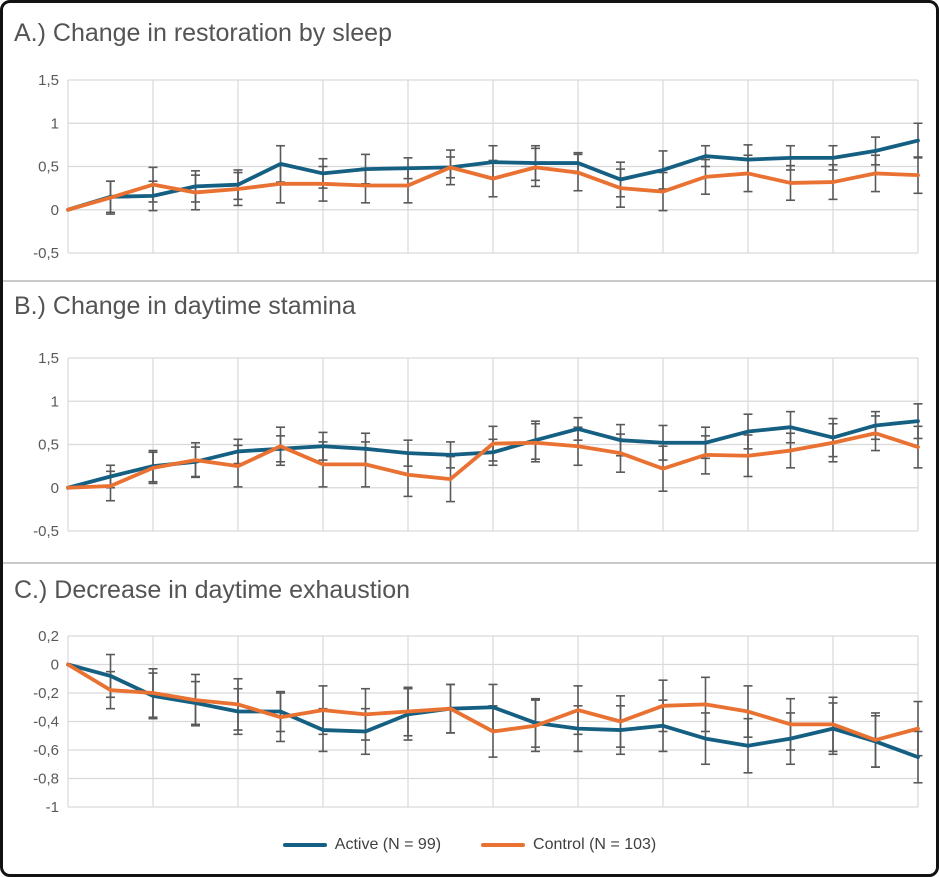 The width and height of the screenshot is (939, 877). Describe the element at coordinates (212, 590) in the screenshot. I see `chart-c-title: C.) Decrease in daytime exhaustion` at that location.